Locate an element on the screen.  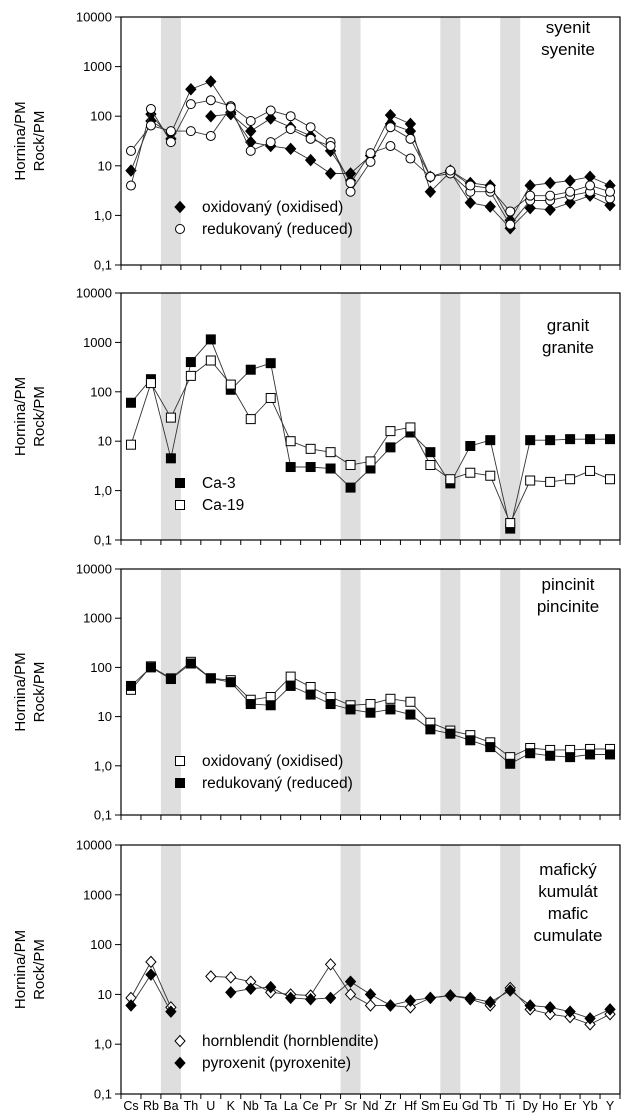
highlight-band-Ba is located at coordinates (170, 969).